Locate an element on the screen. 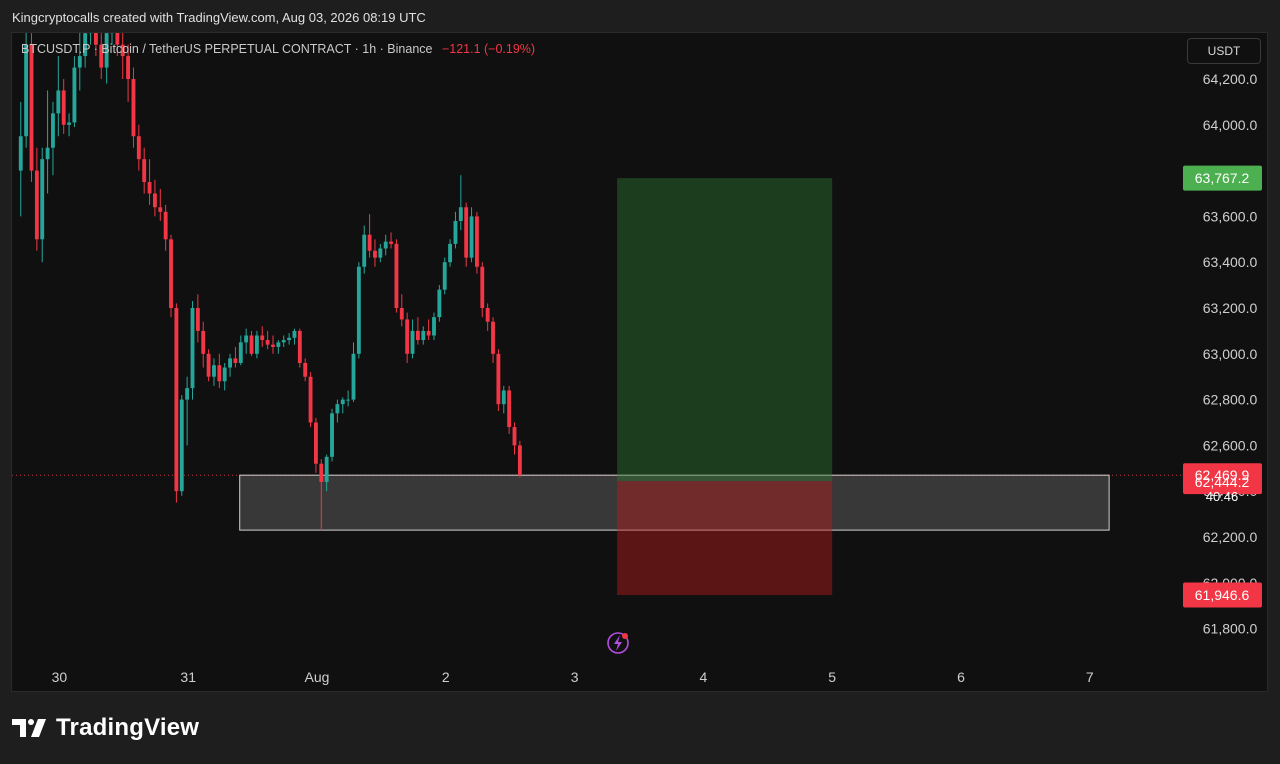 The width and height of the screenshot is (1280, 764). lightning-icon is located at coordinates (618, 643).